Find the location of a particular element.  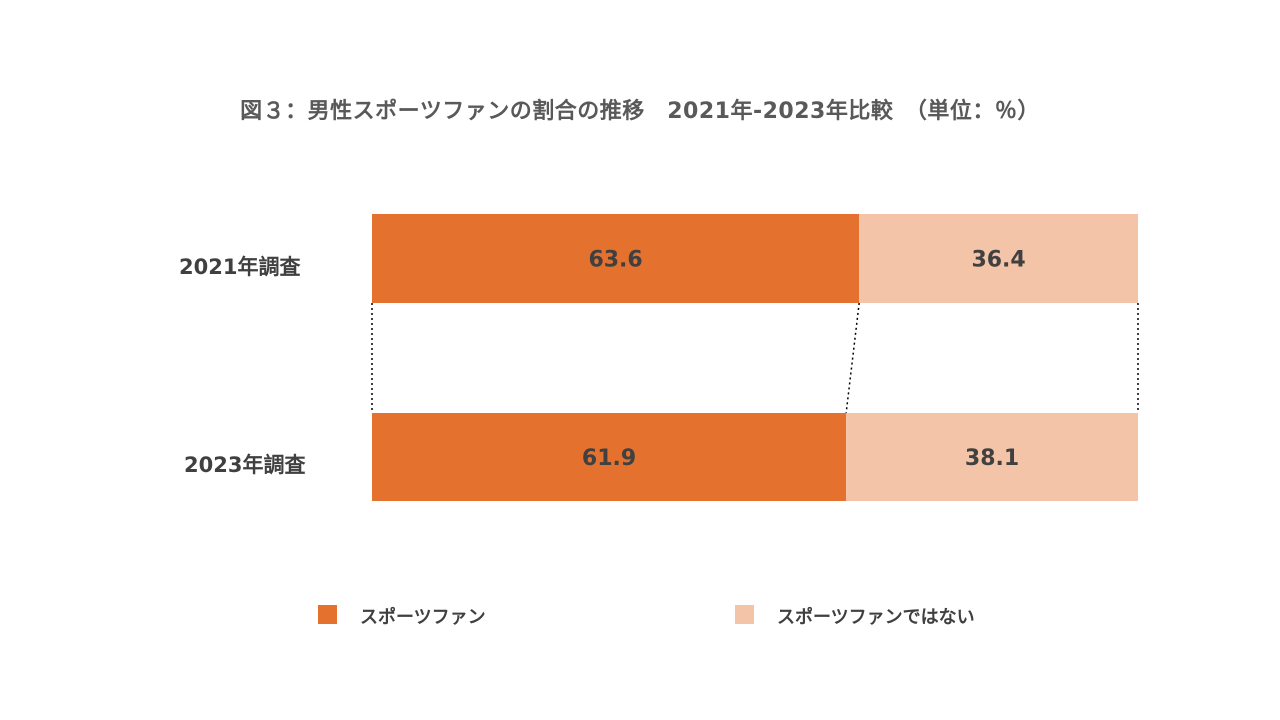

data-label-2-1: 61.9 is located at coordinates (609, 458).